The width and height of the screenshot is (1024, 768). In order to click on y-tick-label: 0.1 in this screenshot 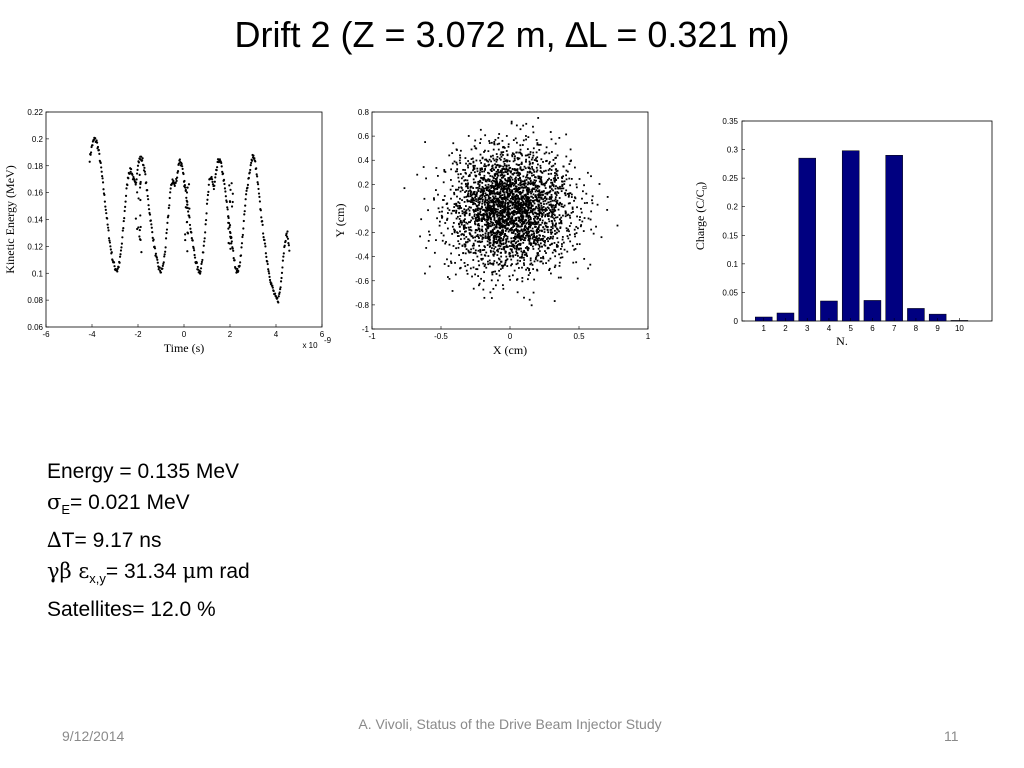, I will do `click(733, 264)`.